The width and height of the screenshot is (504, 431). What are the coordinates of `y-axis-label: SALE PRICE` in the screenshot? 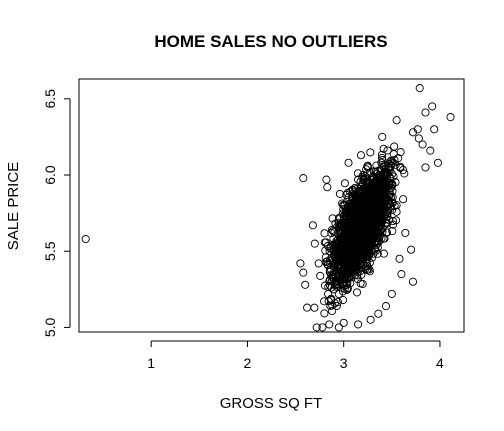 It's located at (13, 206).